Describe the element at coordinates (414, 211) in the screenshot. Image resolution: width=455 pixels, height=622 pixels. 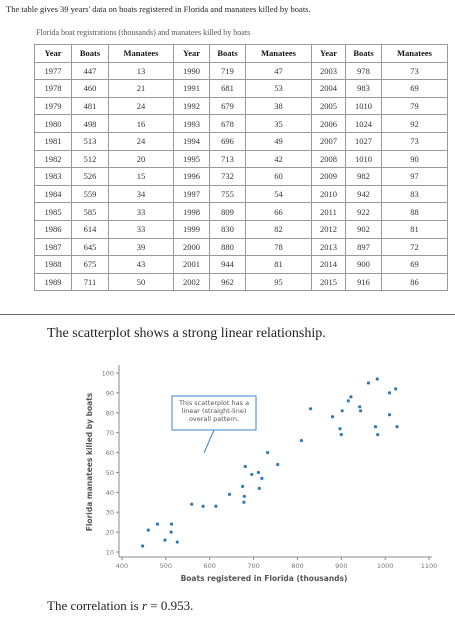
I see `table-cell: 88` at that location.